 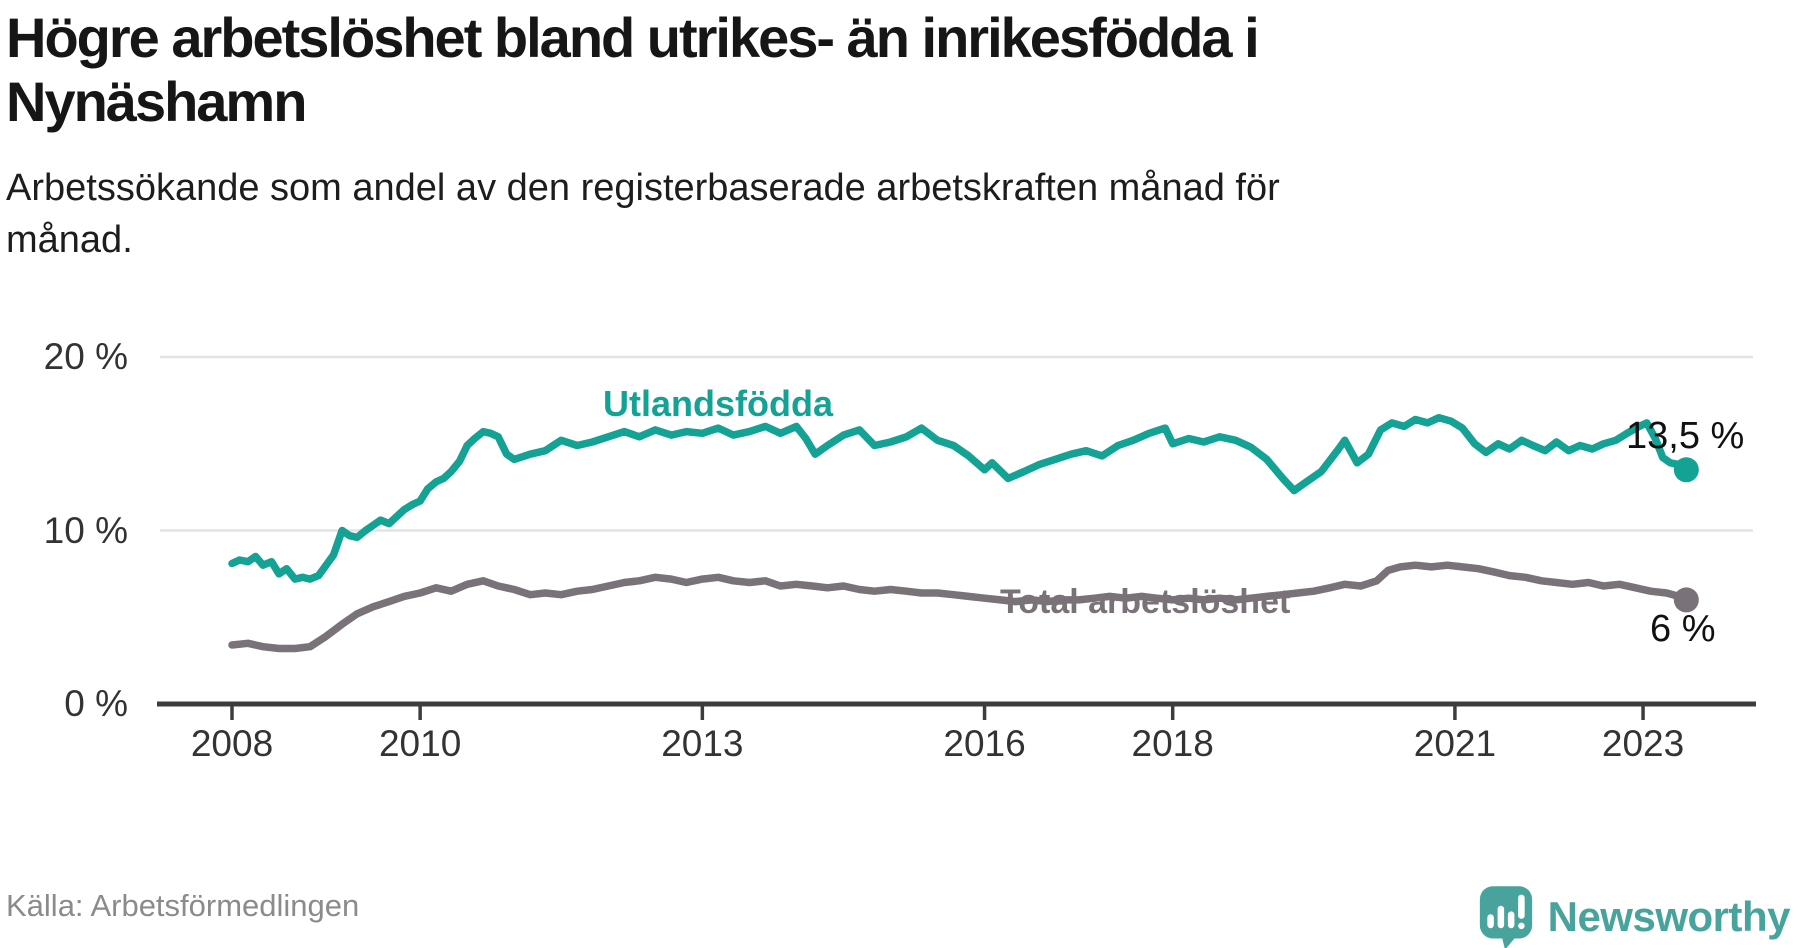 I want to click on end-dot-total, so click(x=1686, y=600).